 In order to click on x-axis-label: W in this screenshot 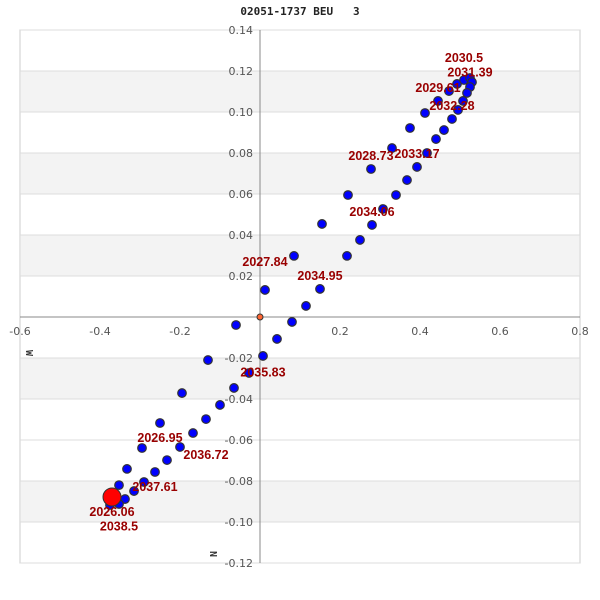, I will do `click(28, 353)`.